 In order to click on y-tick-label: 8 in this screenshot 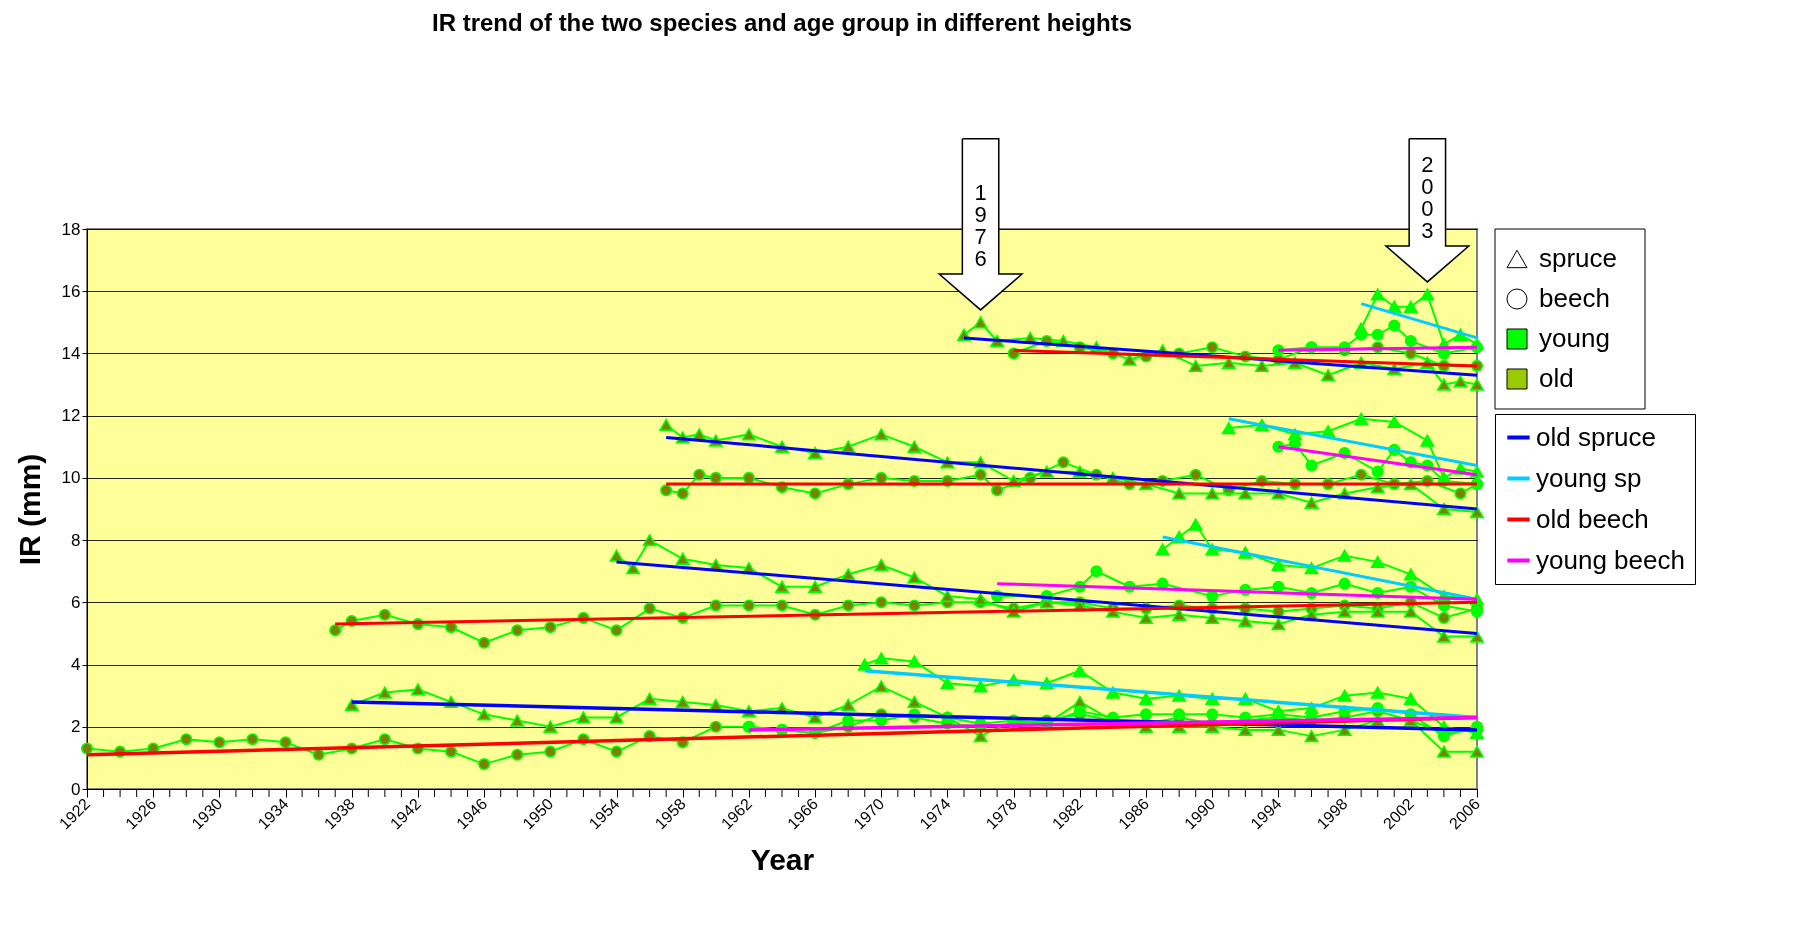, I will do `click(76, 540)`.